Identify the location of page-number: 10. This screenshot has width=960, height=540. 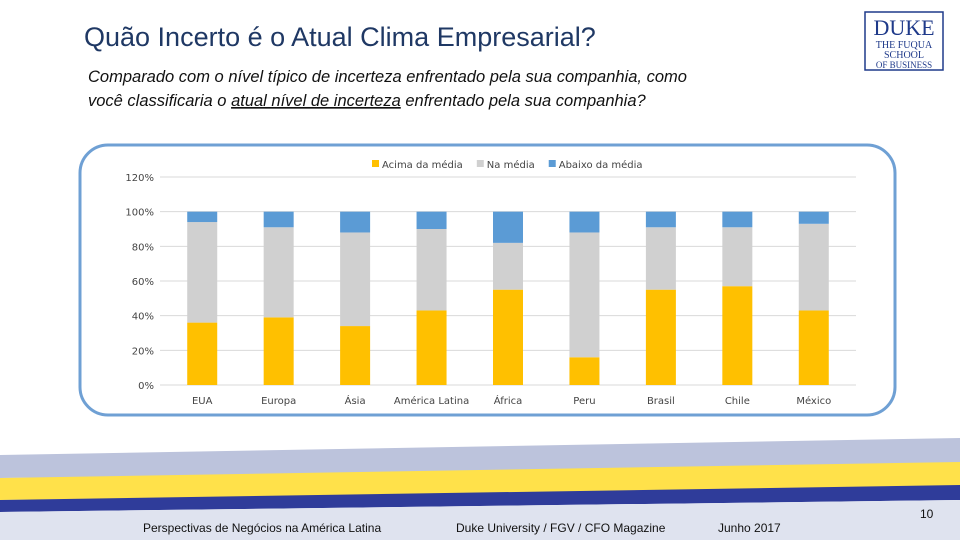
(927, 514).